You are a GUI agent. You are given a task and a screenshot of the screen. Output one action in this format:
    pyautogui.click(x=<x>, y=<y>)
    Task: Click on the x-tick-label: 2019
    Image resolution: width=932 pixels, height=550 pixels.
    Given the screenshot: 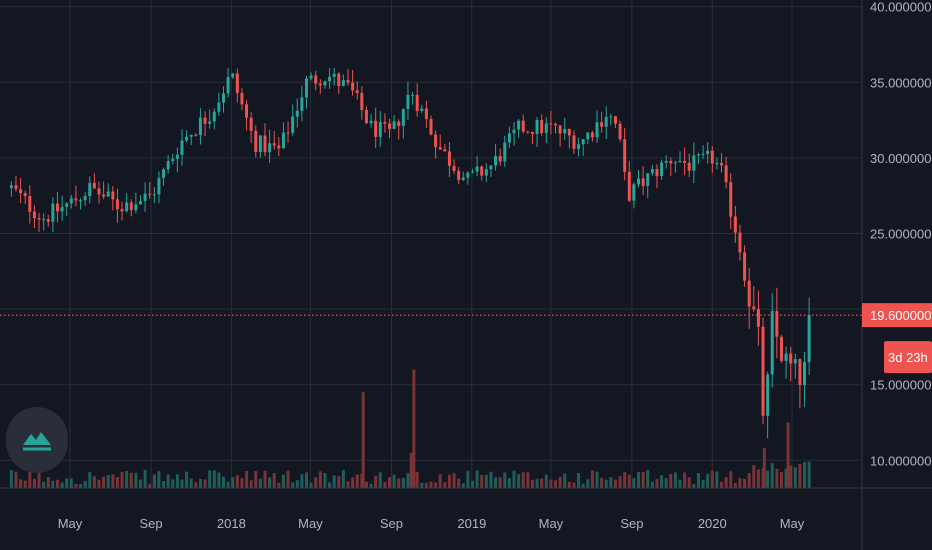 What is the action you would take?
    pyautogui.click(x=471, y=523)
    